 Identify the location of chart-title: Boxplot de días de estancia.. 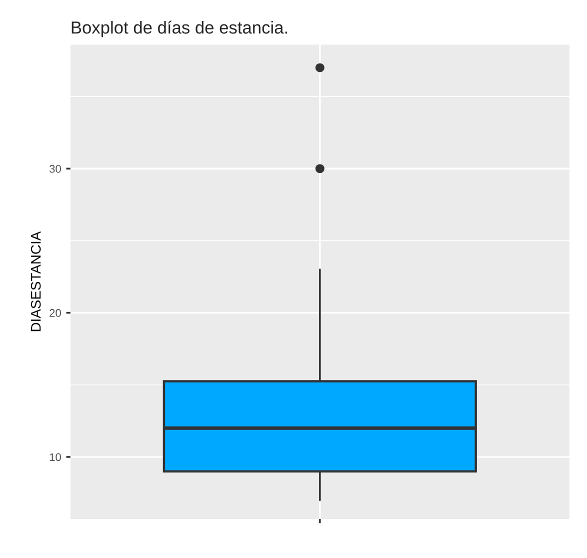
(179, 29).